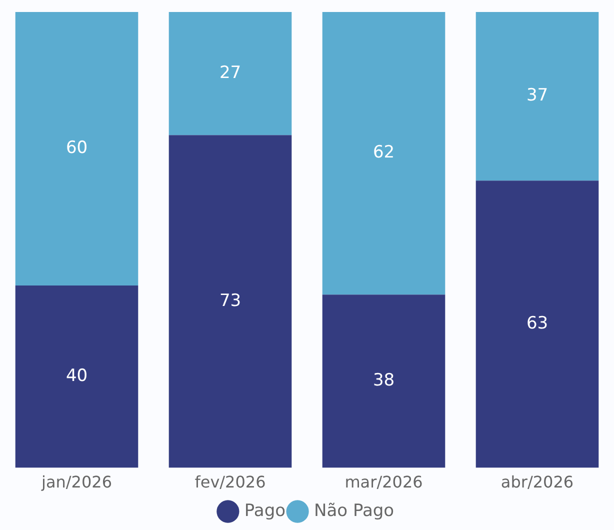 The width and height of the screenshot is (614, 530). I want to click on legend-label: Pago, so click(265, 510).